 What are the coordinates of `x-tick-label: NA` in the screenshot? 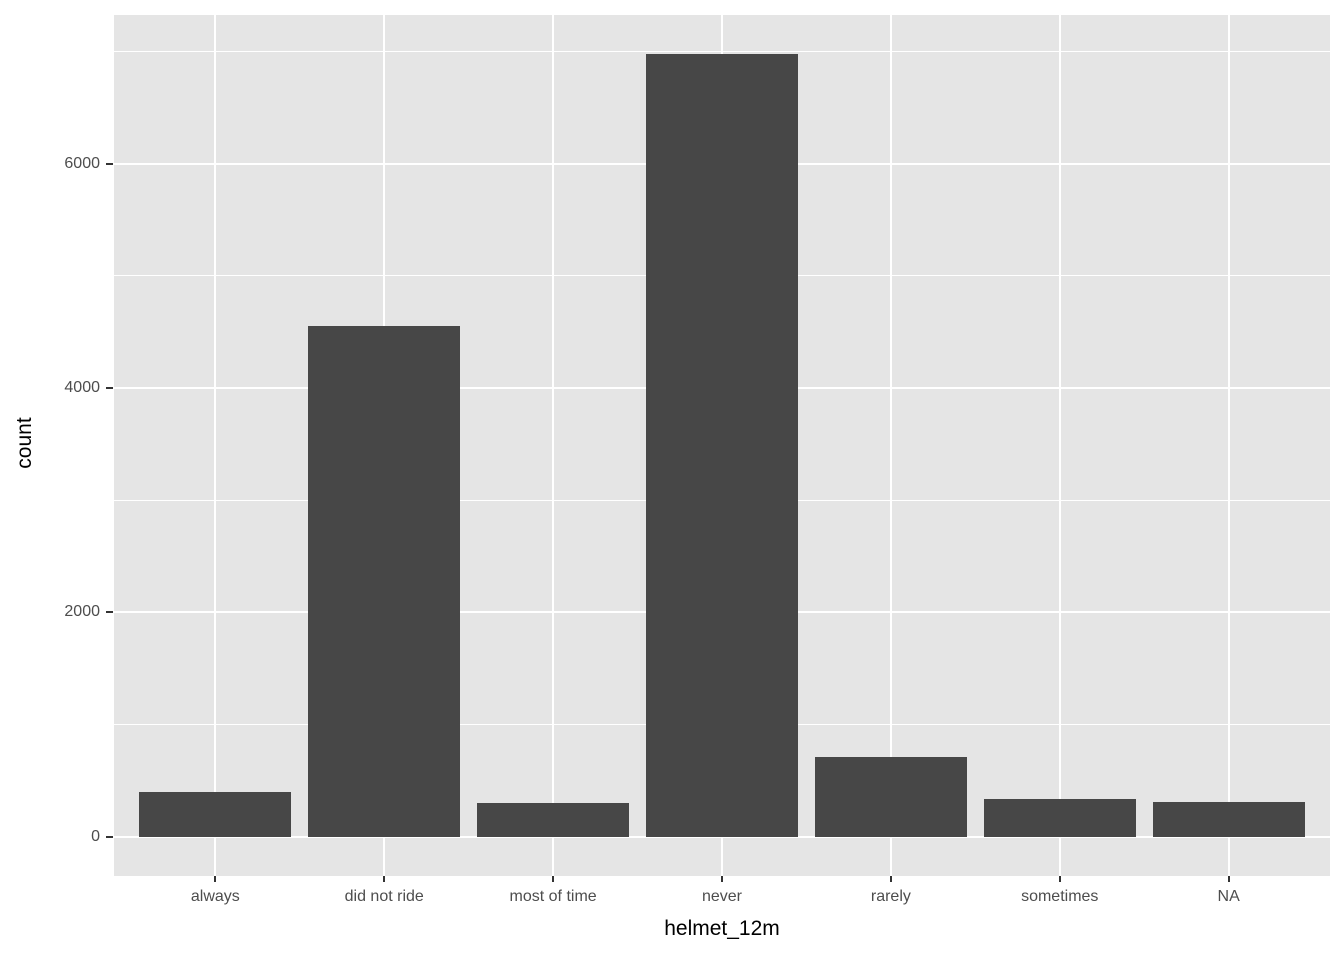 It's located at (1228, 896).